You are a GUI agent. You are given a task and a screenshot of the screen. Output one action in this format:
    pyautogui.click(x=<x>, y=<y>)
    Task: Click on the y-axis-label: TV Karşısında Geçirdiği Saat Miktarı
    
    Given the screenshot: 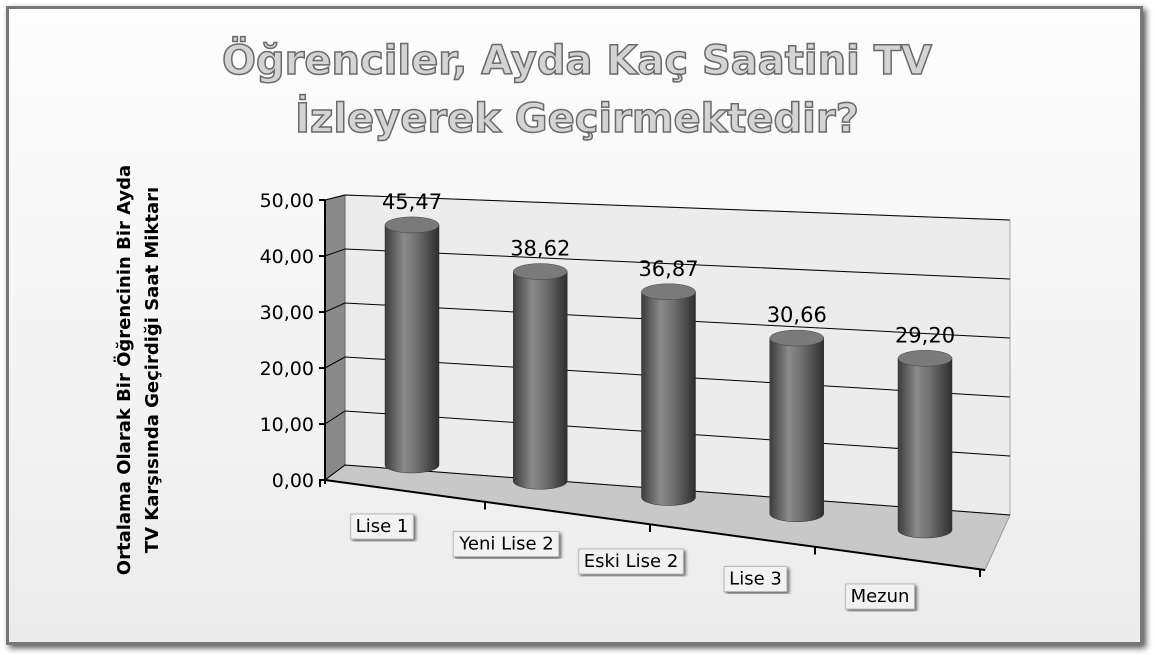 What is the action you would take?
    pyautogui.click(x=152, y=370)
    